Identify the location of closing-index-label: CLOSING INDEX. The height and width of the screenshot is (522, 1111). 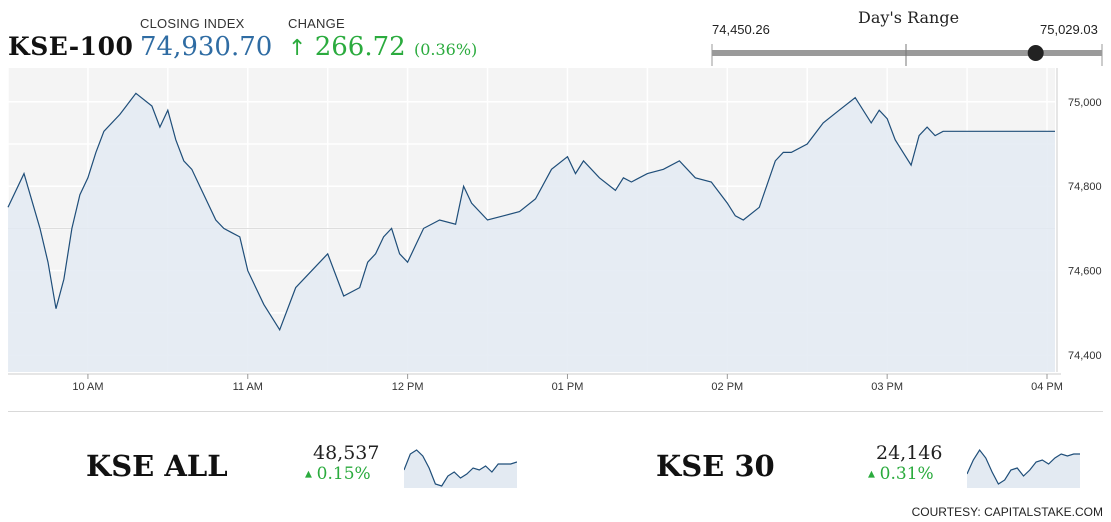
(192, 23).